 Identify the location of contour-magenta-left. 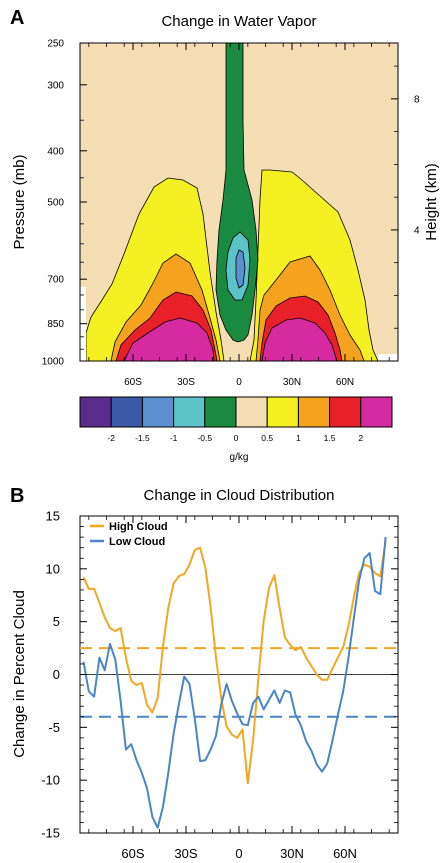
(169, 339).